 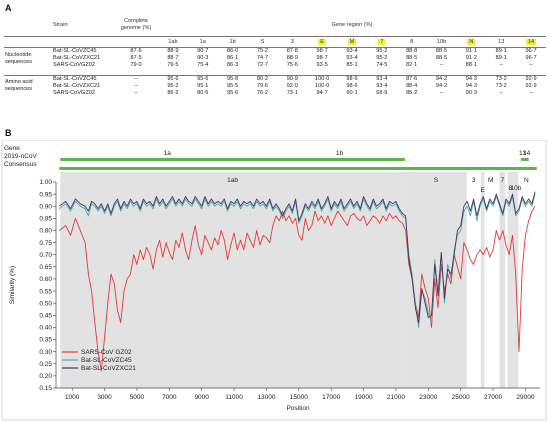 I want to click on x-tick-label: 11000, so click(x=234, y=397).